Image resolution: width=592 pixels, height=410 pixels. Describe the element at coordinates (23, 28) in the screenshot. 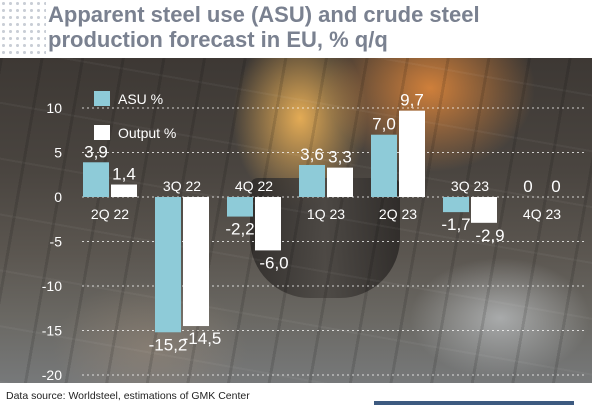

I see `dot-pattern-decoration` at that location.